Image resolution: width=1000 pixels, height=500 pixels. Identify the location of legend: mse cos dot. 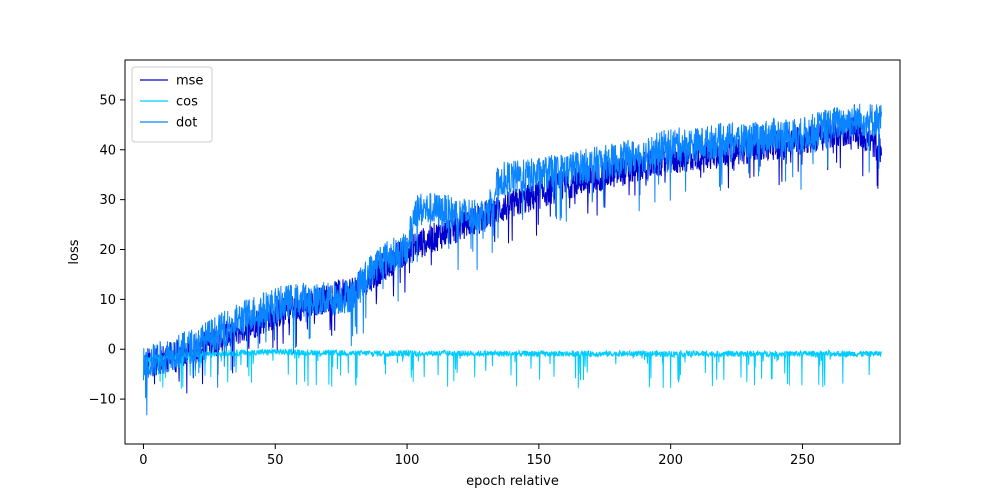
(172, 104).